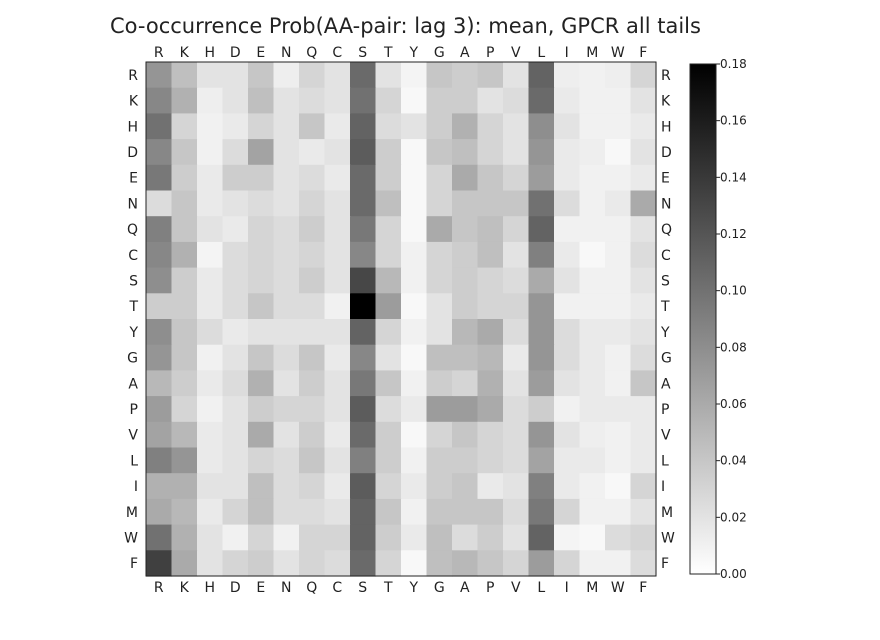 This screenshot has height=640, width=880. What do you see at coordinates (643, 306) in the screenshot?
I see `heatmap-cell-T-F` at bounding box center [643, 306].